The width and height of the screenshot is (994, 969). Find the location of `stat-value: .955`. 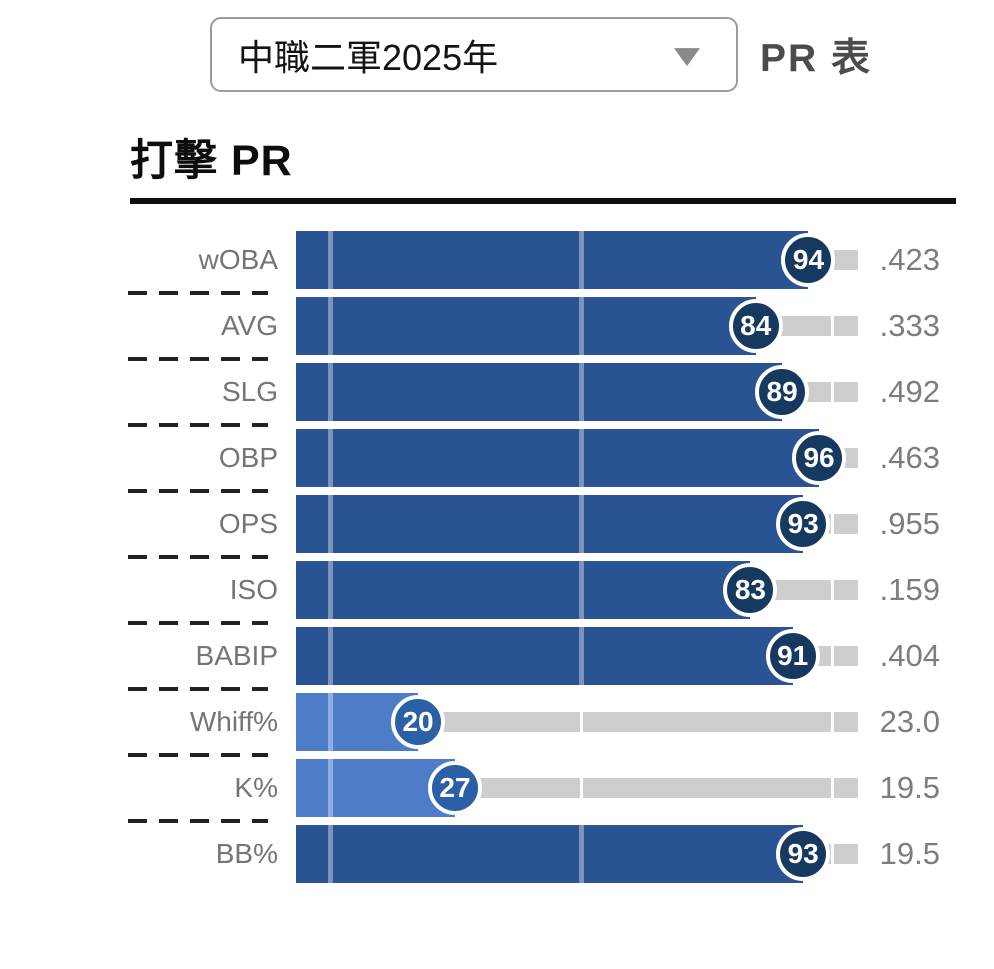

stat-value: .955 is located at coordinates (909, 523).